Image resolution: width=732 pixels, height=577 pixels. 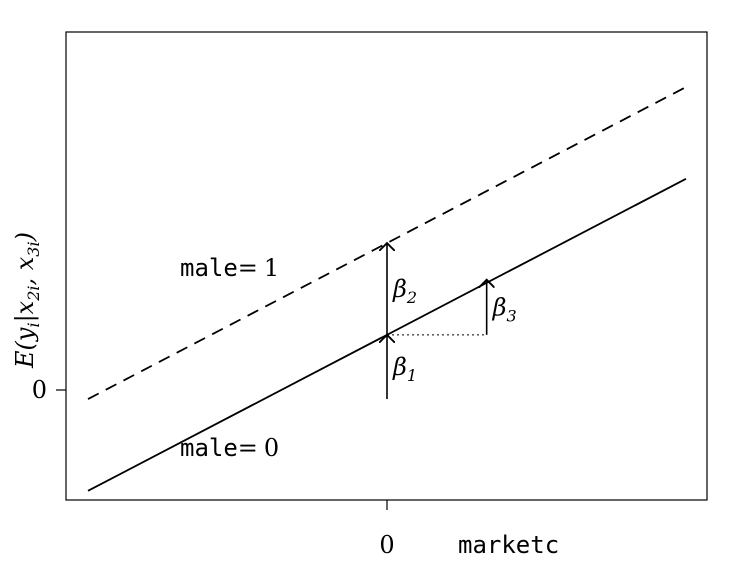 I want to click on y-tick-label: 0, so click(x=39, y=390).